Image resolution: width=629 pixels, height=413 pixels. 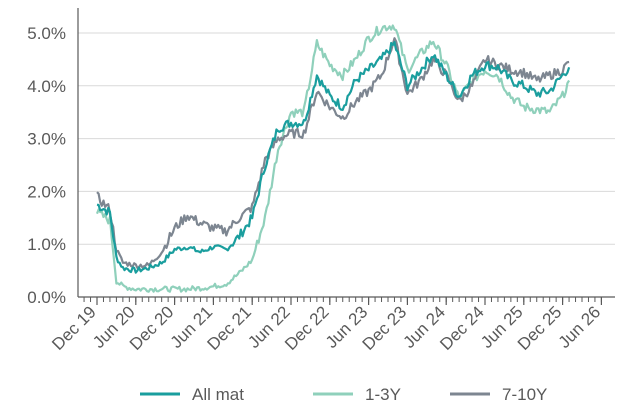 I want to click on x-tick-label: Jun 26, so click(x=580, y=327).